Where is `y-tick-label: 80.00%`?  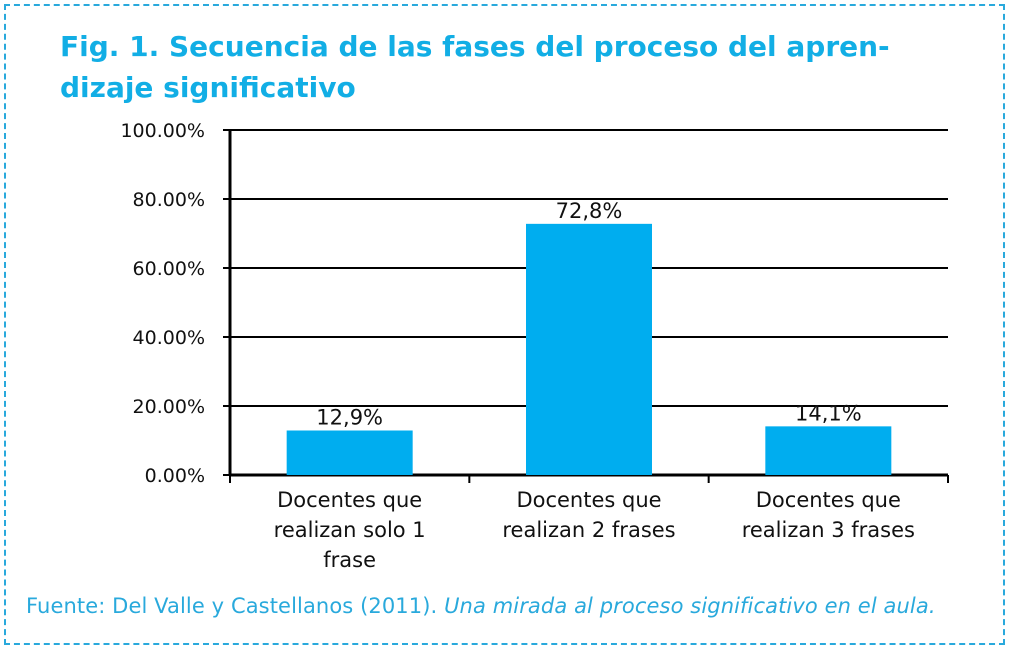 y-tick-label: 80.00% is located at coordinates (169, 200).